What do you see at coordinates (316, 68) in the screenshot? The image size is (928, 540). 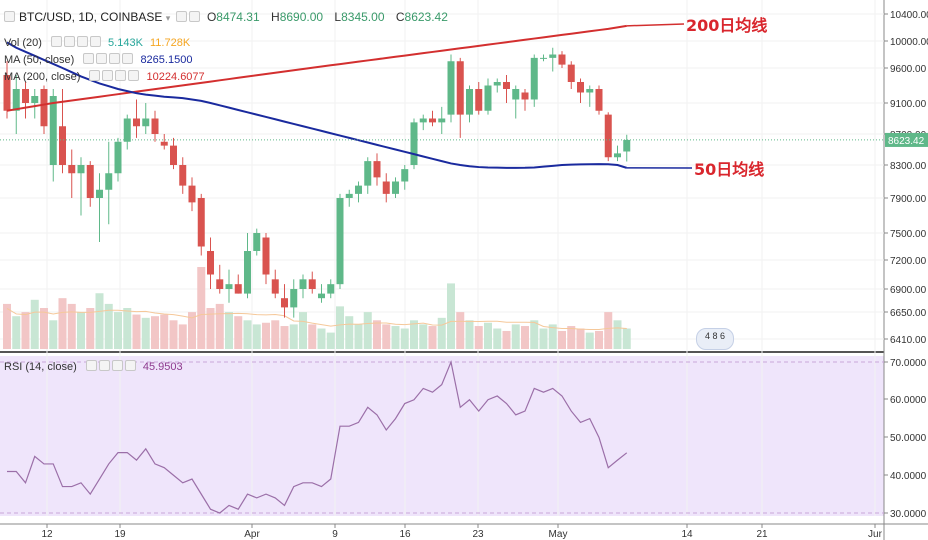 I see `ma200-line` at bounding box center [316, 68].